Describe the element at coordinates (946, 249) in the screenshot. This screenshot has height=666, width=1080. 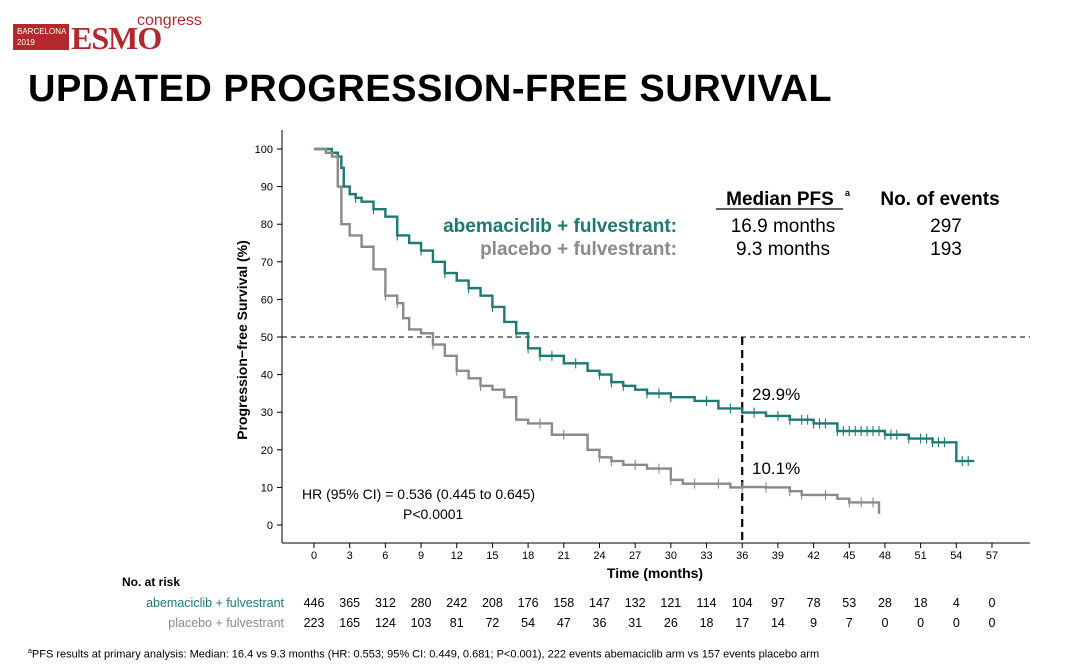
I see `legend-events-value: 193` at that location.